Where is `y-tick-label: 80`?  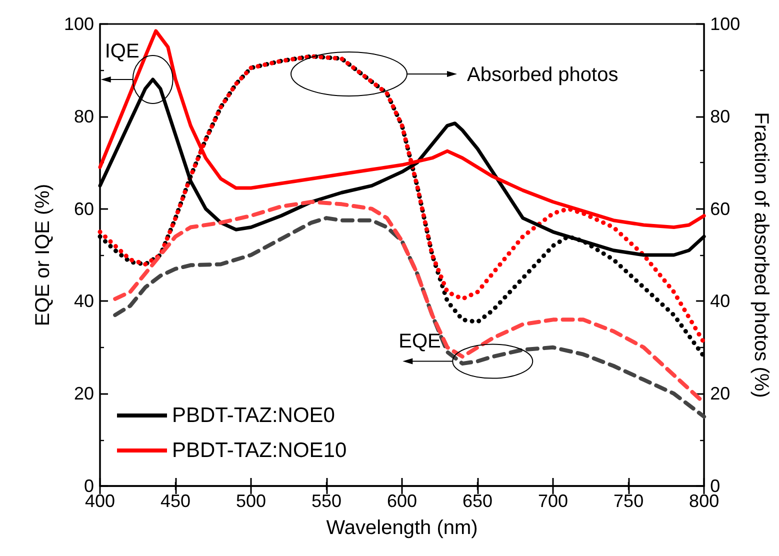 y-tick-label: 80 is located at coordinates (84, 116).